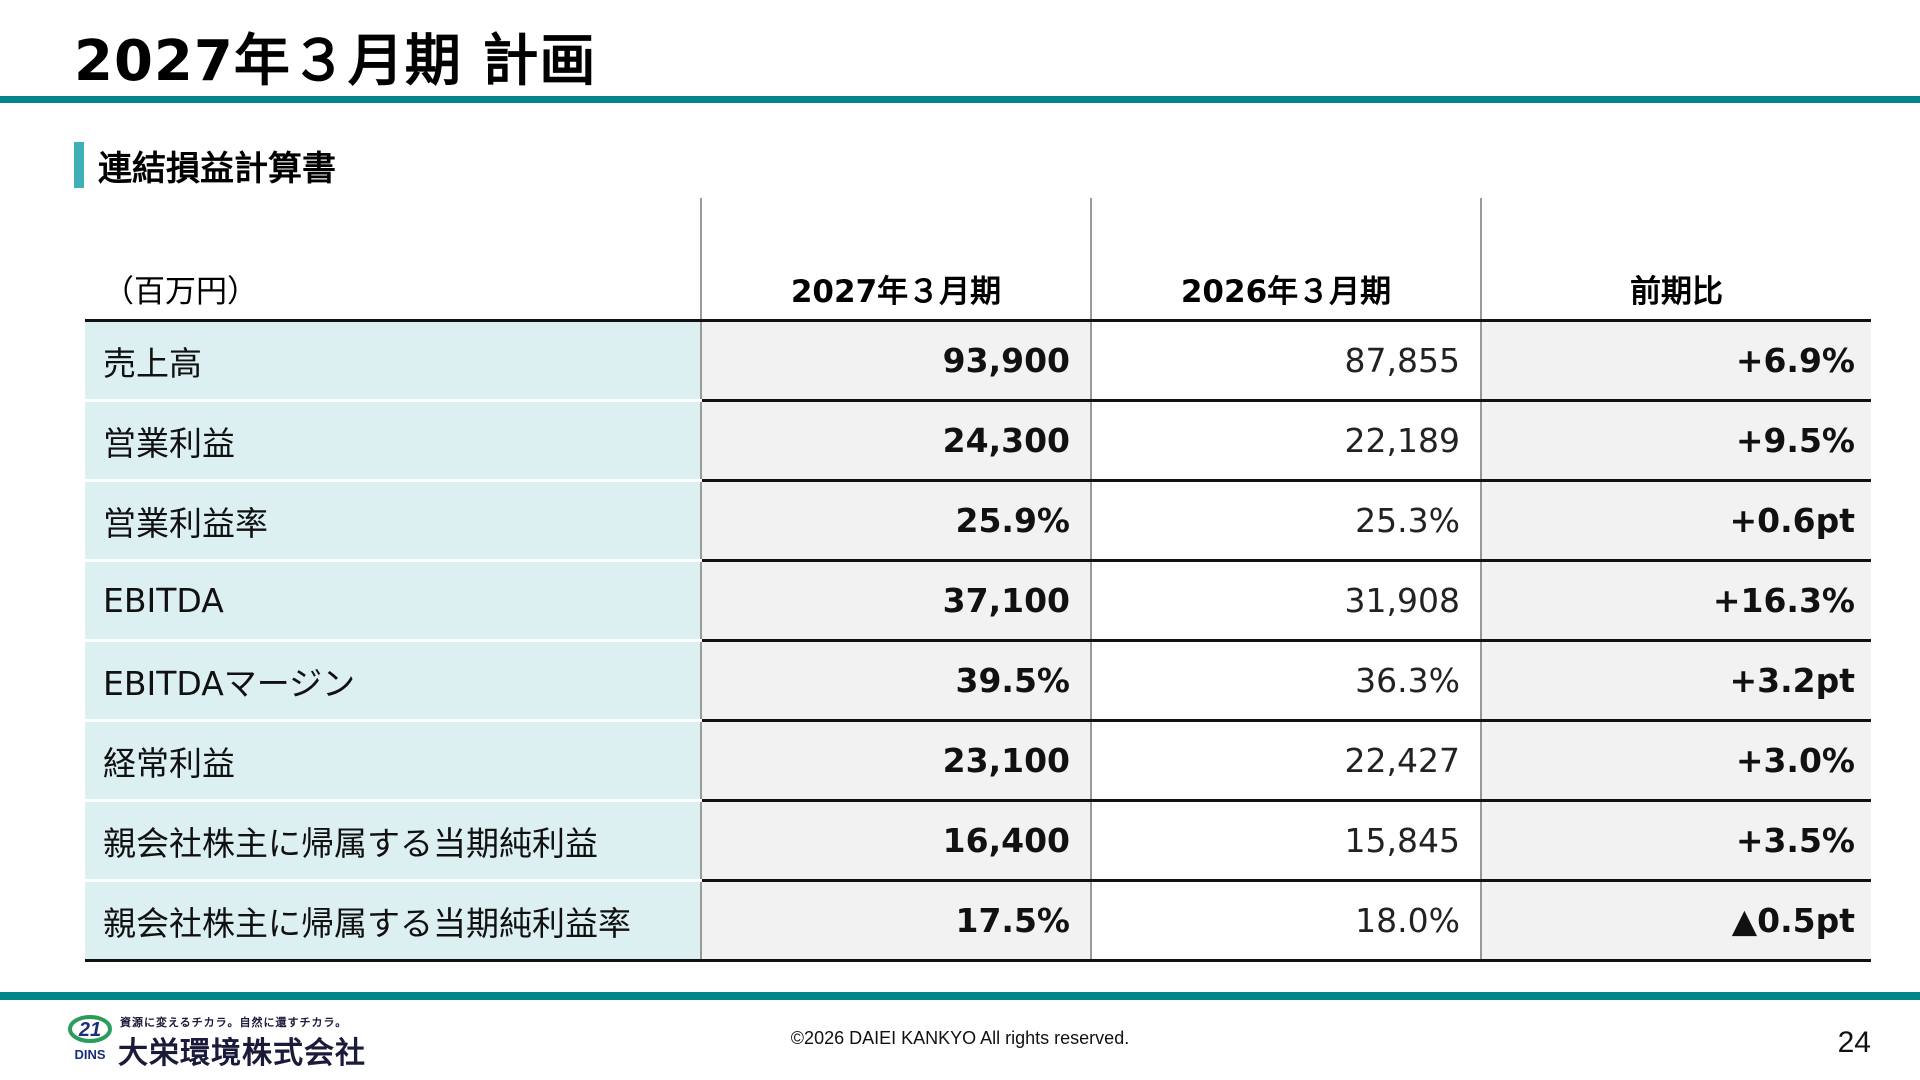 This screenshot has width=1920, height=1080. What do you see at coordinates (393, 441) in the screenshot?
I see `row-label: 営業利益` at bounding box center [393, 441].